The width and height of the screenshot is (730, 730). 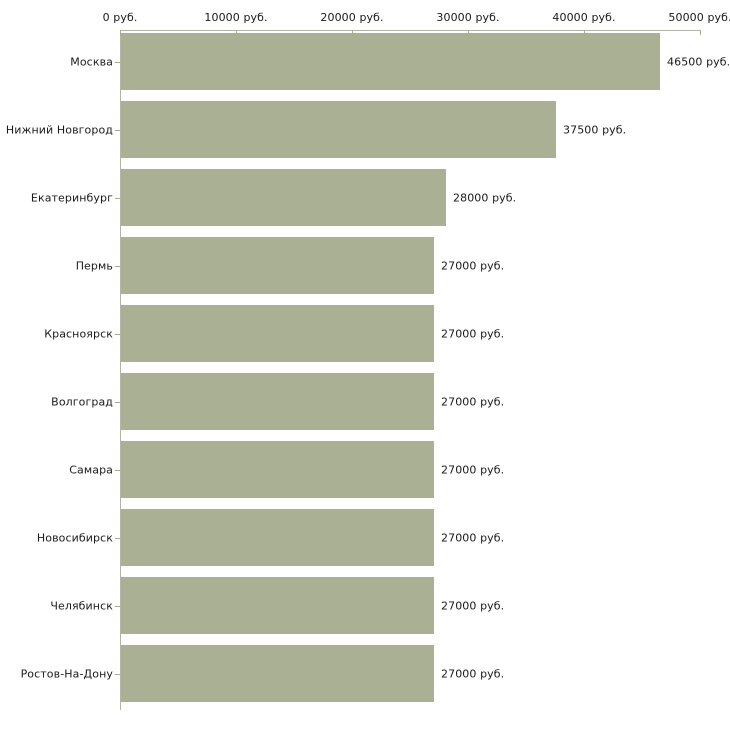 What do you see at coordinates (74, 537) in the screenshot?
I see `y-axis-category-label: Новосибирск` at bounding box center [74, 537].